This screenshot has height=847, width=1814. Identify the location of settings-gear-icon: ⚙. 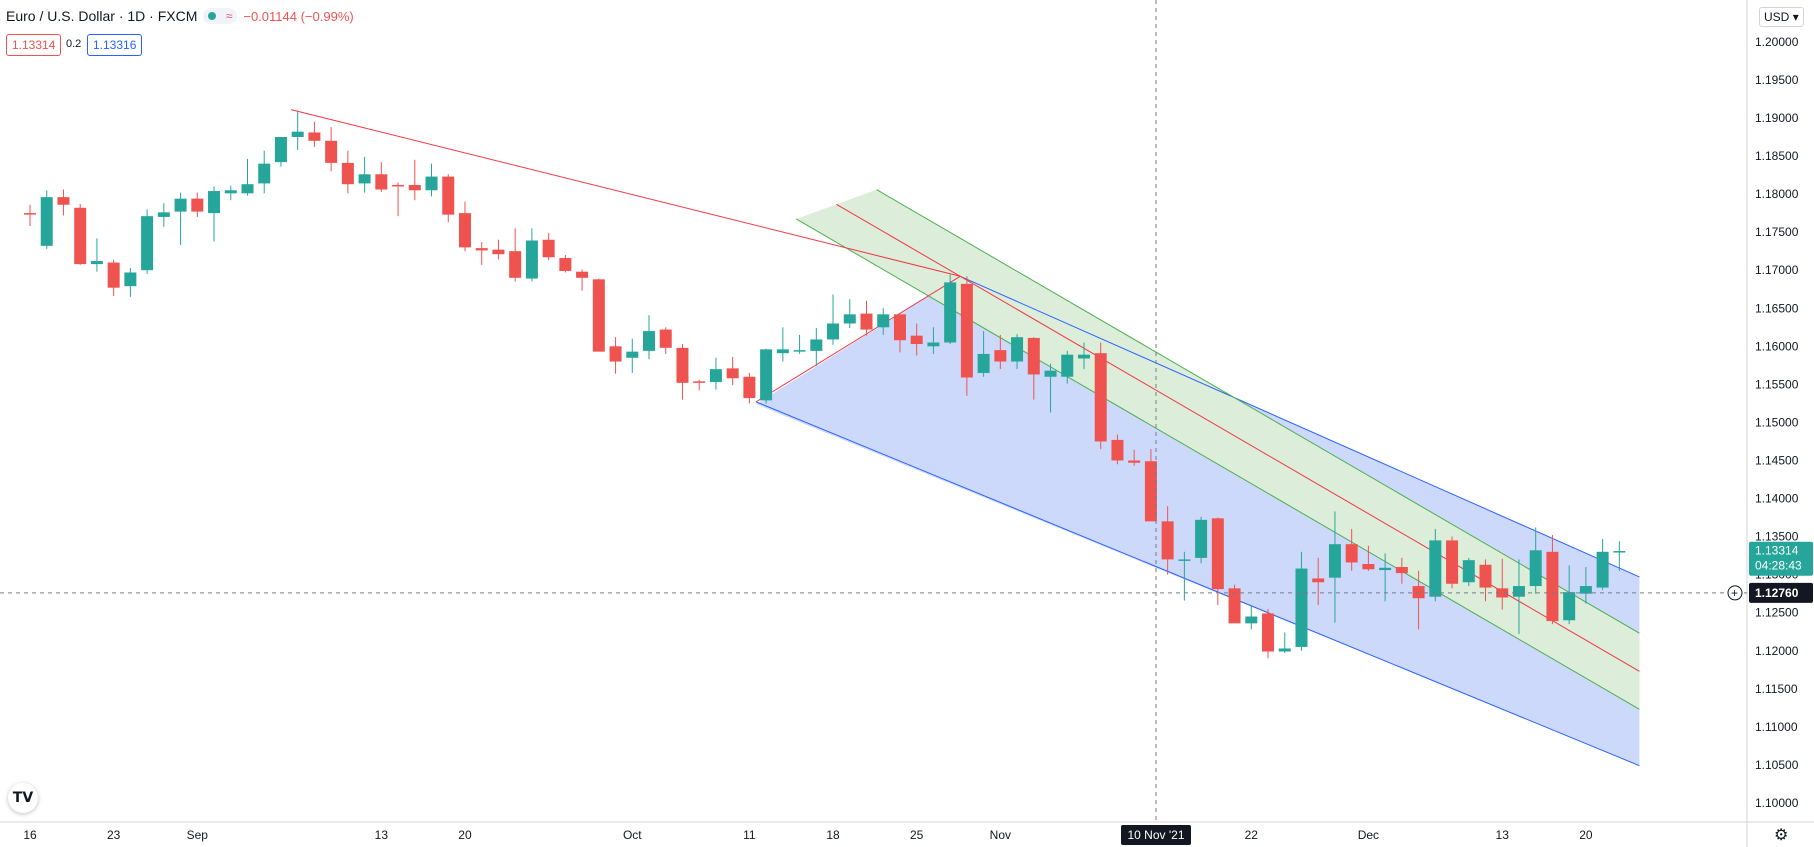
(1781, 835).